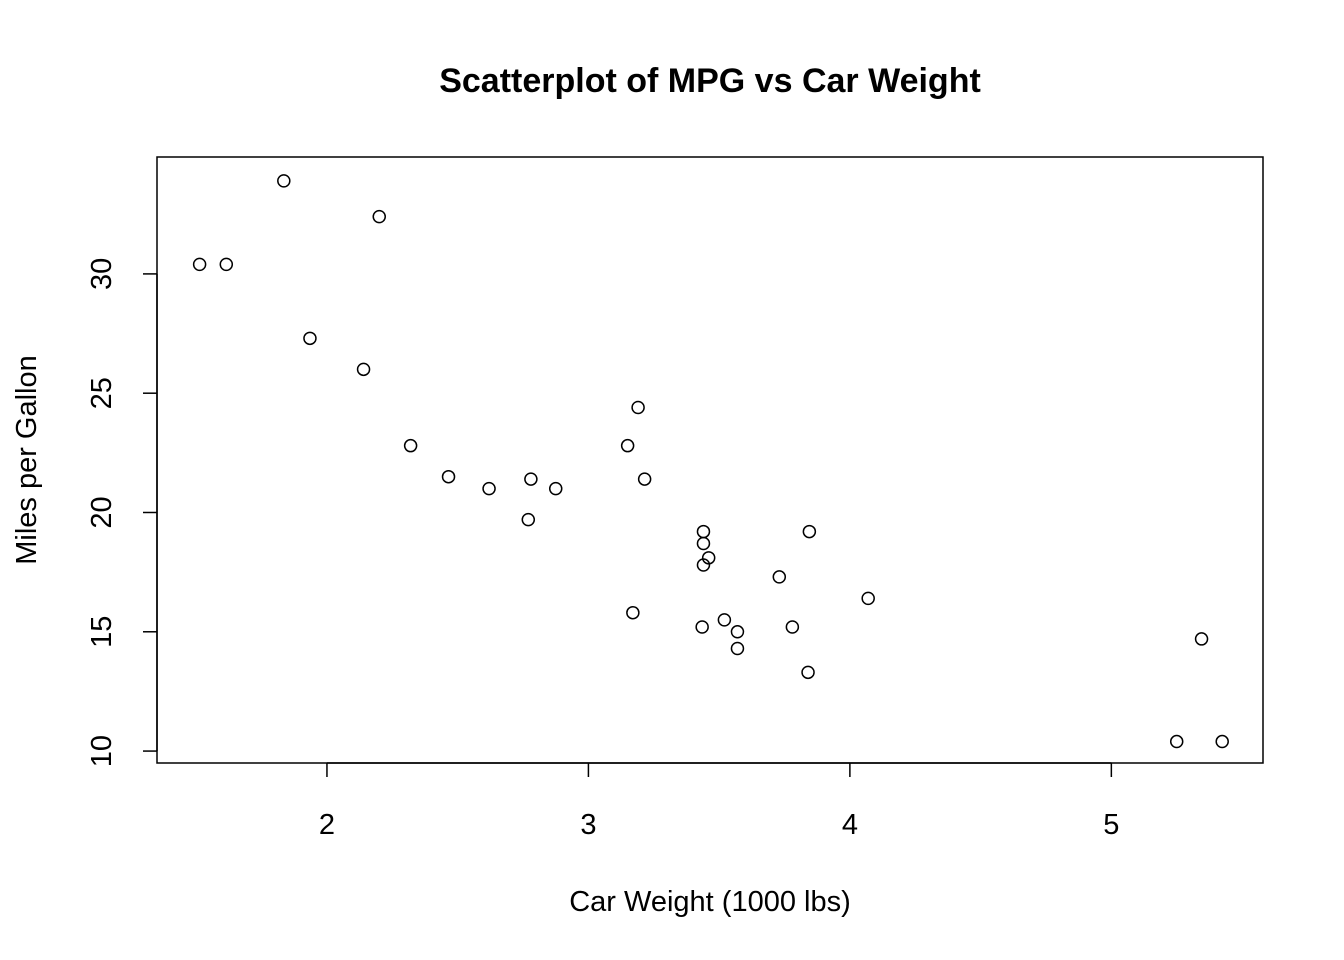  I want to click on x-tick-label: 2, so click(327, 825).